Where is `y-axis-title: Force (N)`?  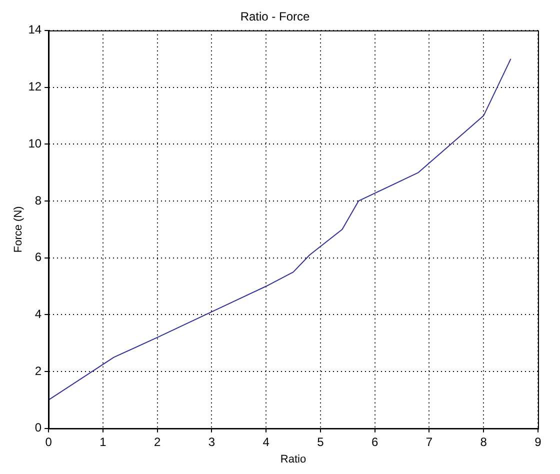
y-axis-title: Force (N) is located at coordinates (18, 229).